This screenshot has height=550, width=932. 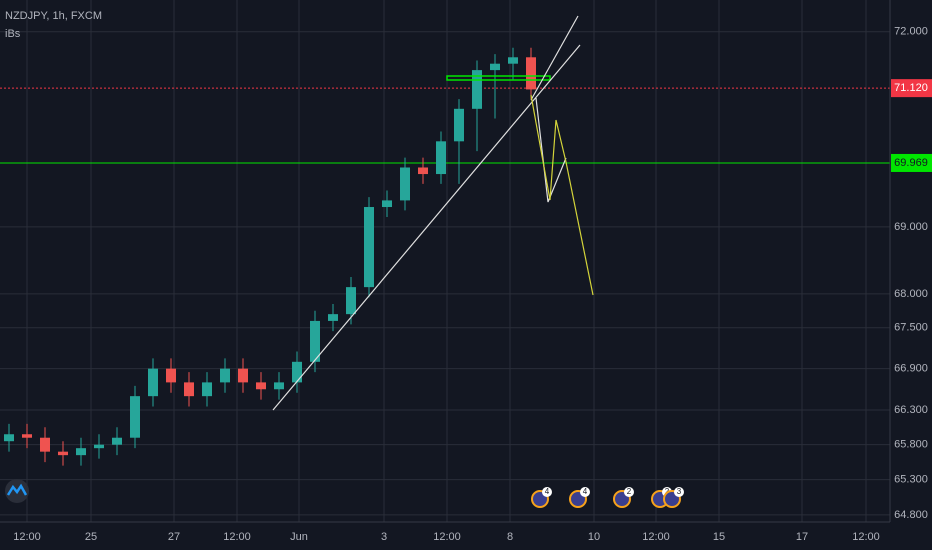 I want to click on y-tick-label: 64.800, so click(x=911, y=515).